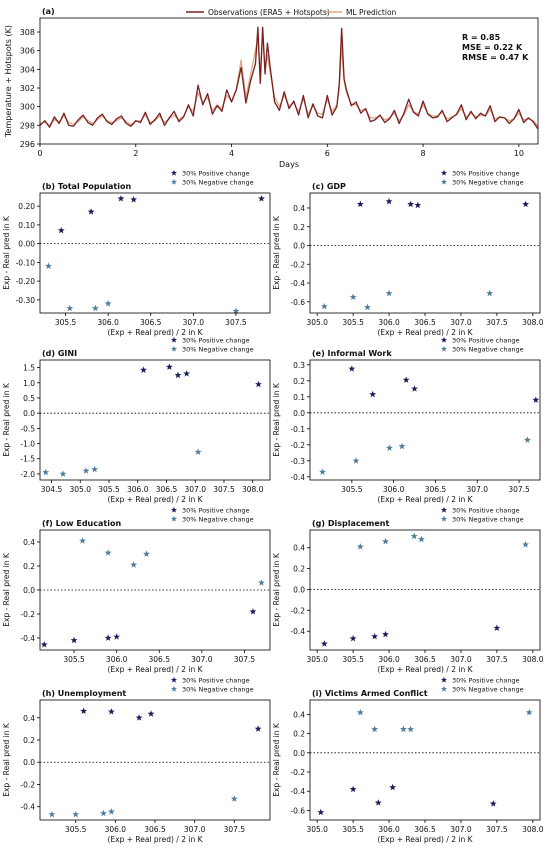 Image resolution: width=550 pixels, height=850 pixels. I want to click on chart-title: (h) Unemployment, so click(84, 693).